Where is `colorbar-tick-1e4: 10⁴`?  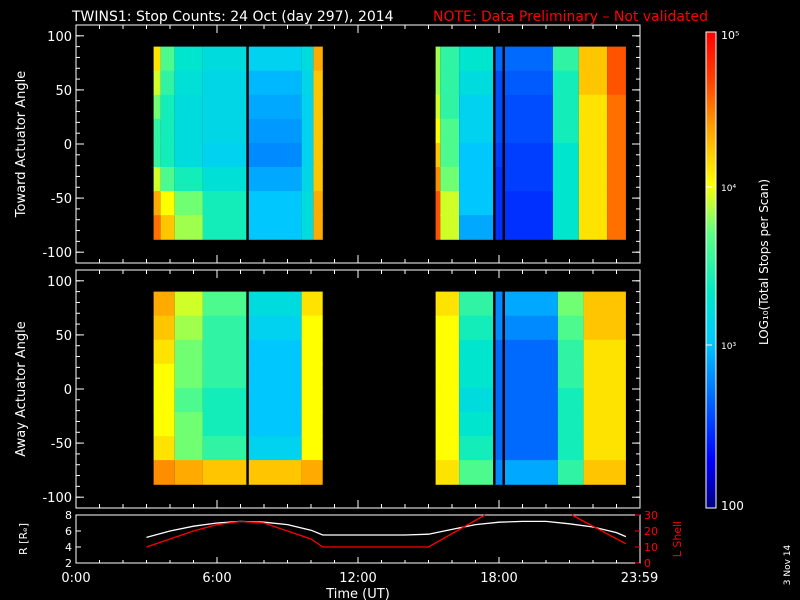 colorbar-tick-1e4: 10⁴ is located at coordinates (728, 189).